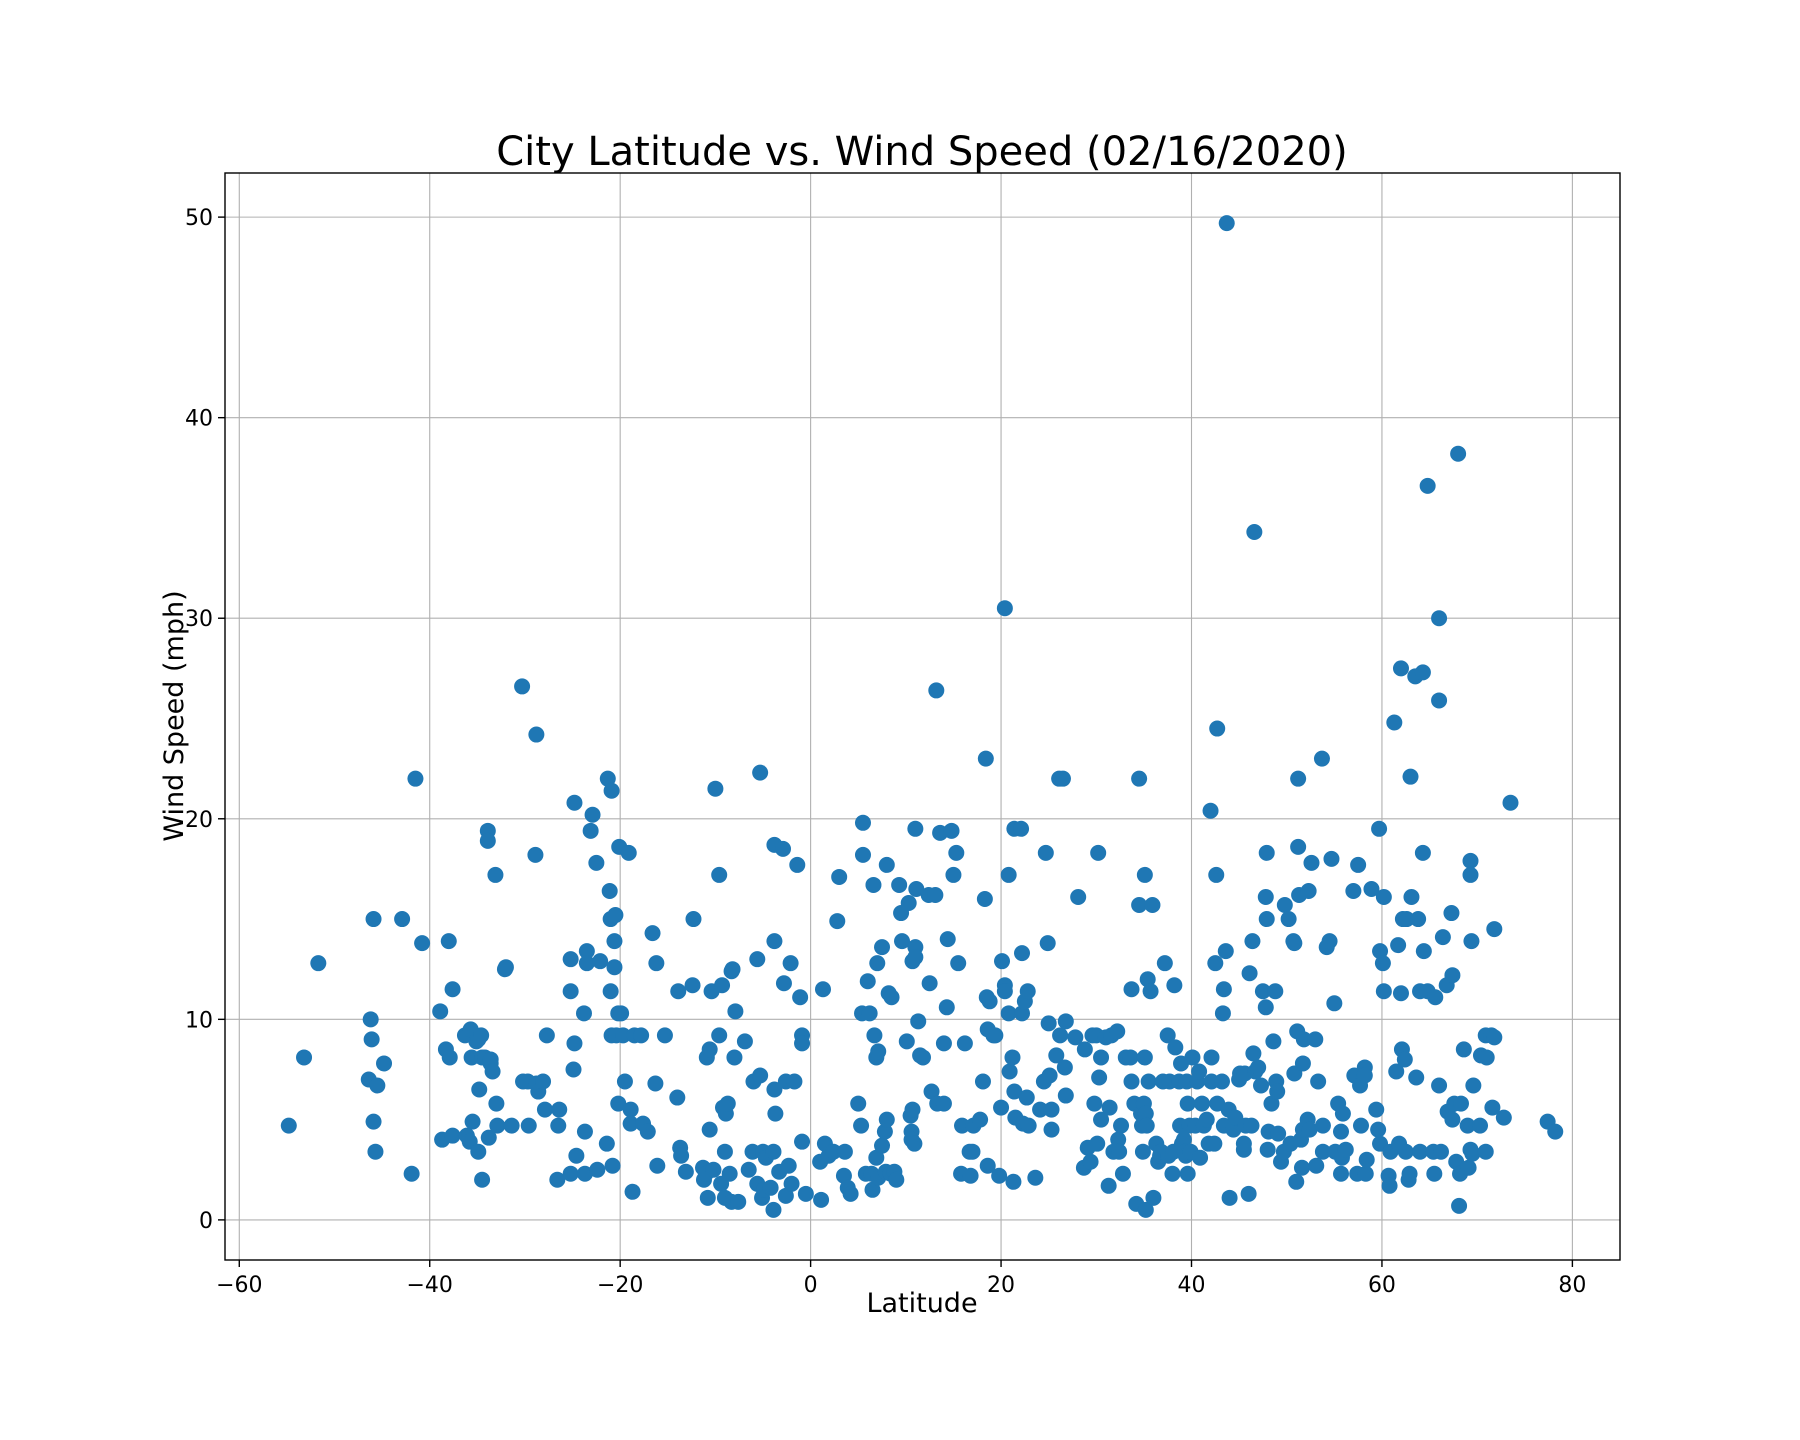 The height and width of the screenshot is (1440, 1800). I want to click on x-tick-label: −40, so click(430, 1285).